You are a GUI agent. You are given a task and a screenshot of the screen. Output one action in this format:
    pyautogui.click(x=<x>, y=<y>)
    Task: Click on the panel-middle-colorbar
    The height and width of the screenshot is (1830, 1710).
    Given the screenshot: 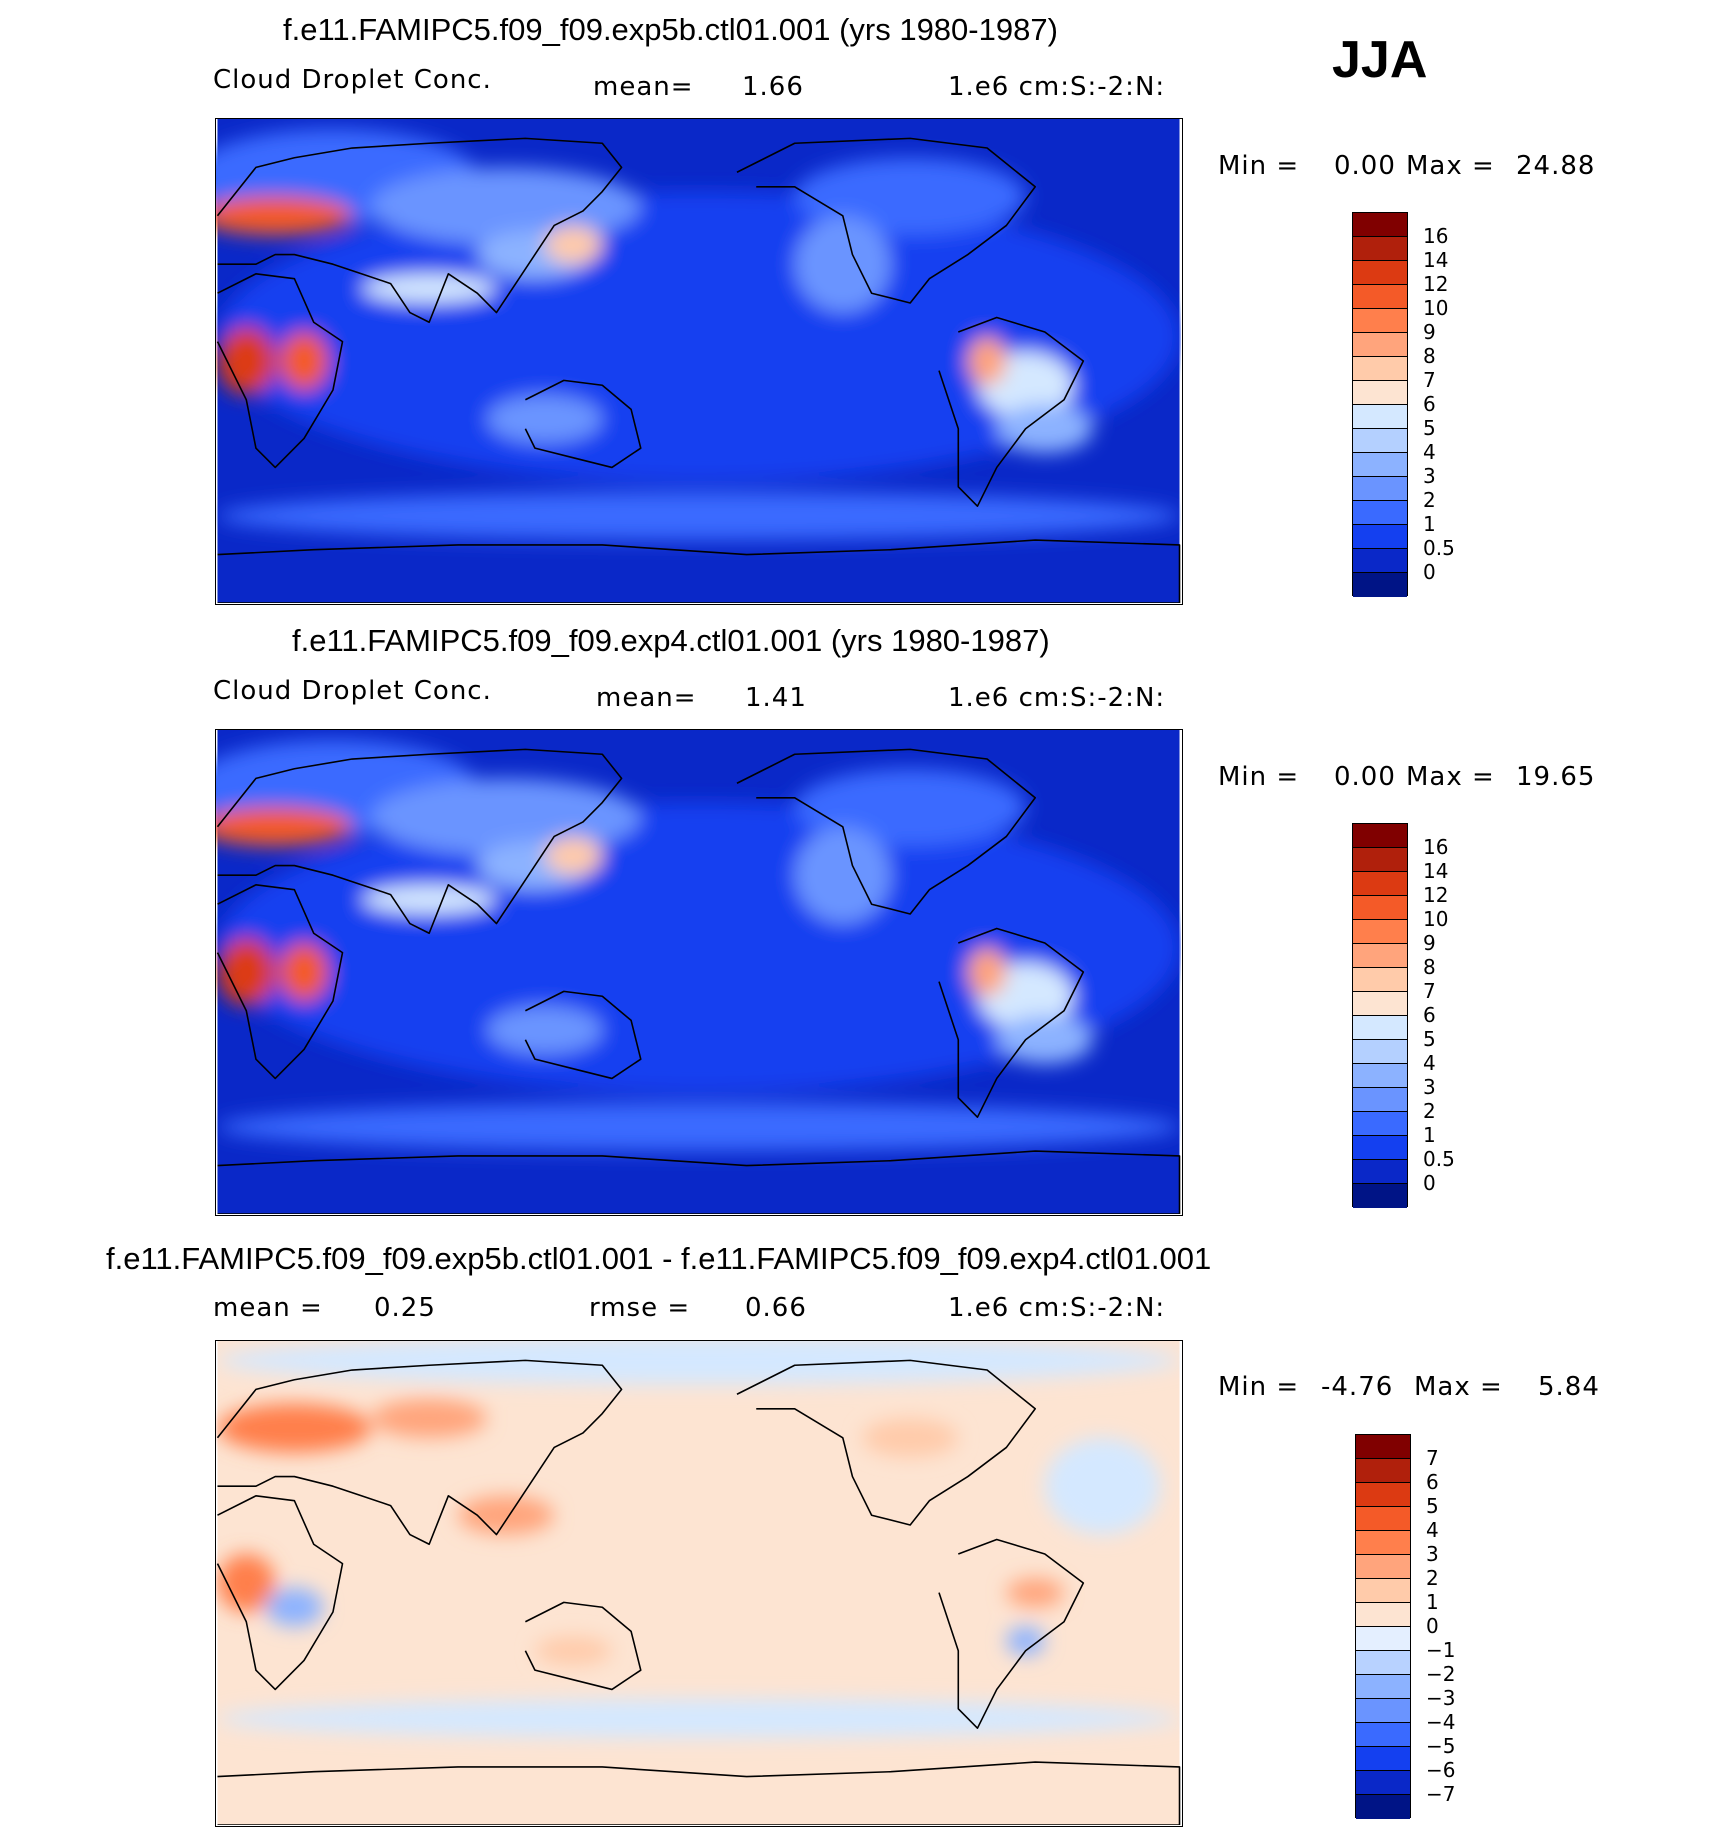 What is the action you would take?
    pyautogui.click(x=1380, y=1015)
    